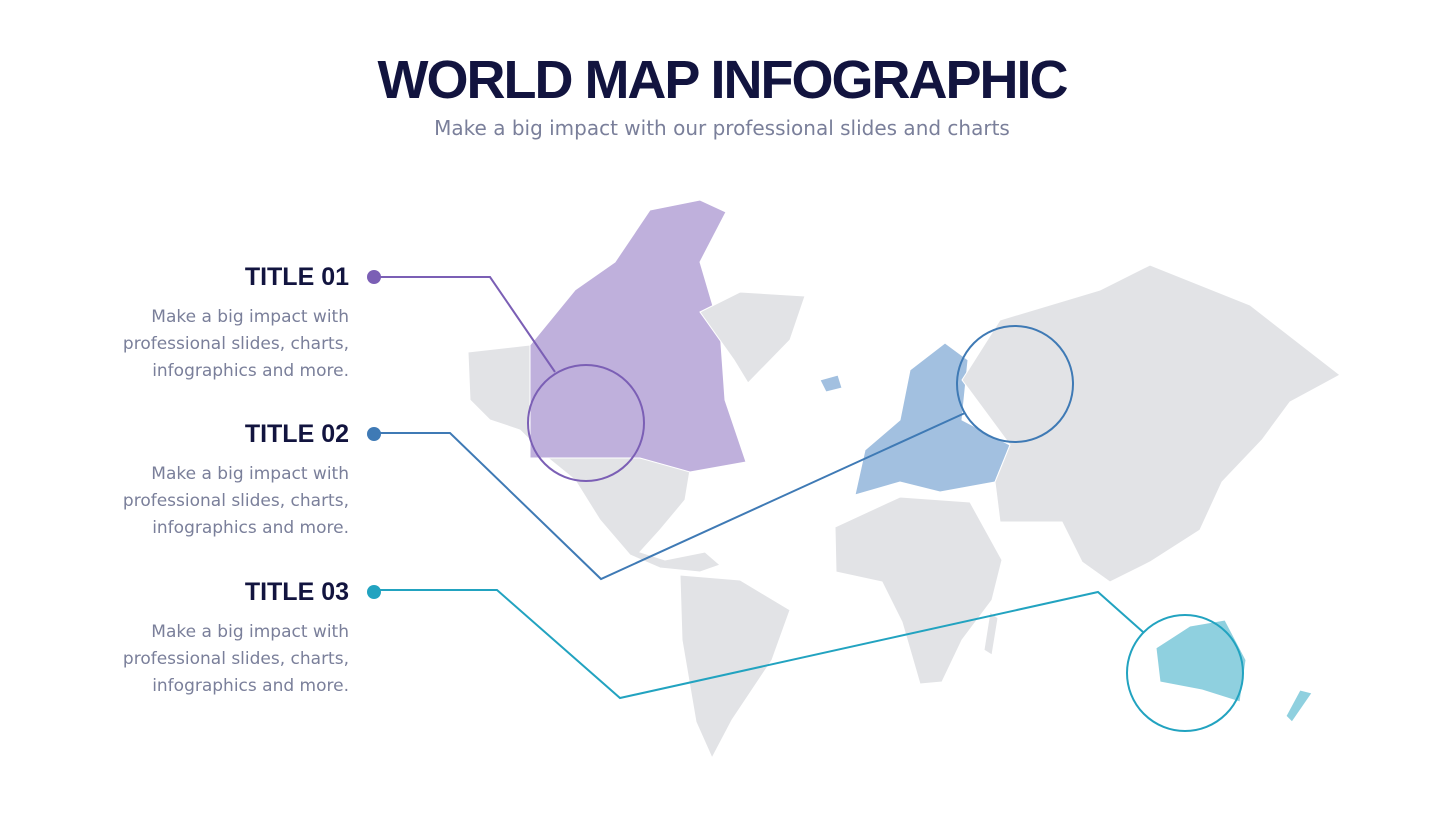 This screenshot has width=1445, height=813. What do you see at coordinates (752, 337) in the screenshot?
I see `greenland` at bounding box center [752, 337].